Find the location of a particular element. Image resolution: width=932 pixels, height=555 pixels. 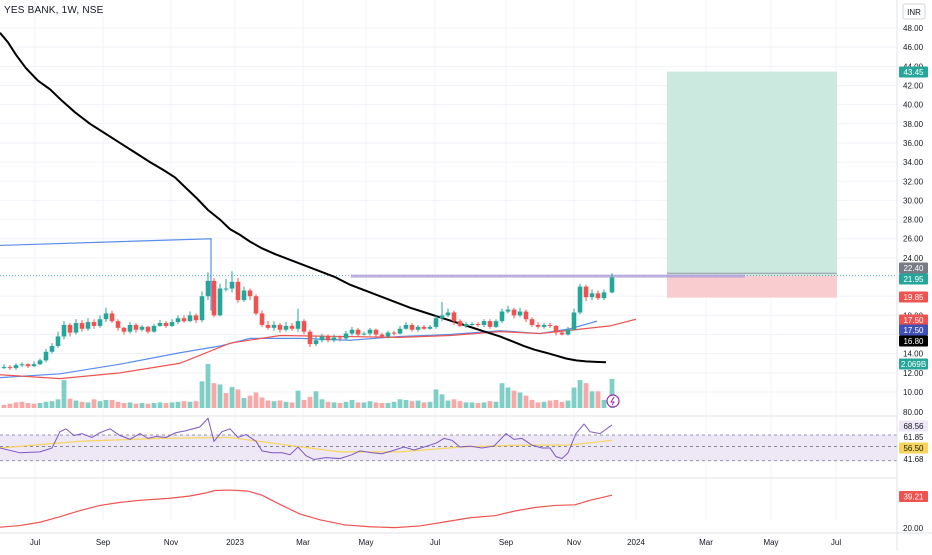

price-tick: 40.00 is located at coordinates (913, 105).